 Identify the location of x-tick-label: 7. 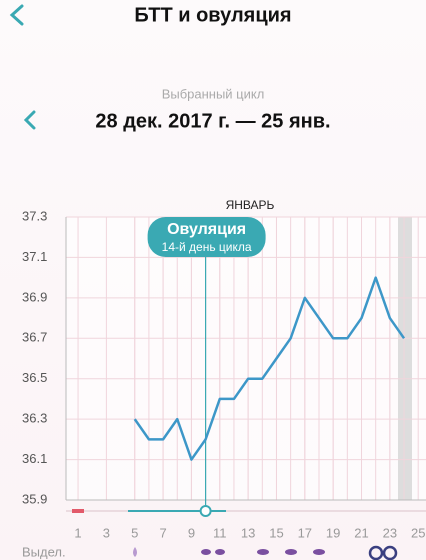
(162, 532).